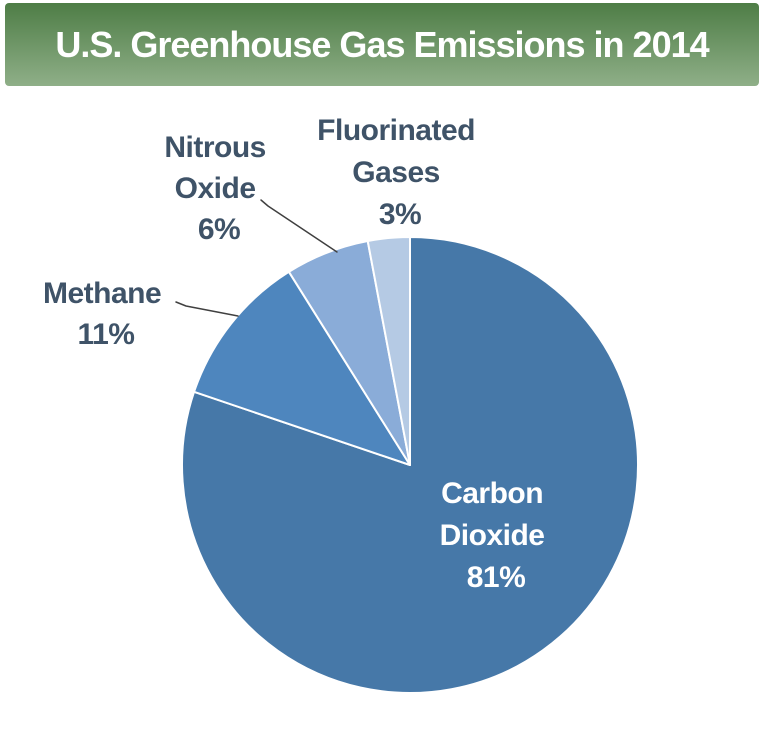  Describe the element at coordinates (207, 309) in the screenshot. I see `leader-line-methane` at that location.